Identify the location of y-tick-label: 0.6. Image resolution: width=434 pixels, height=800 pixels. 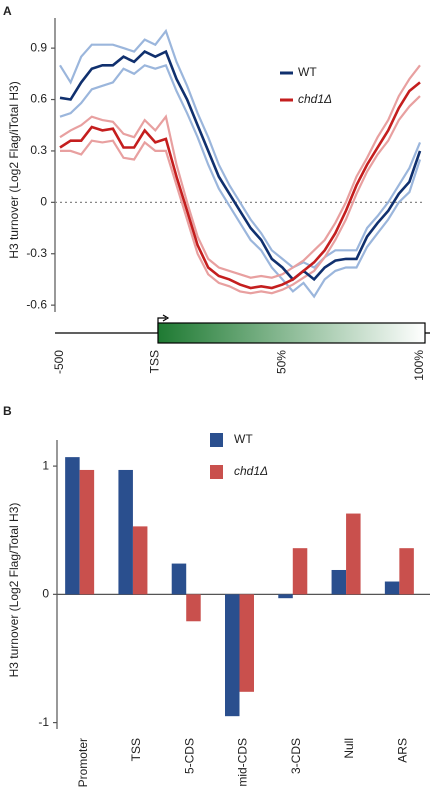
(38, 99).